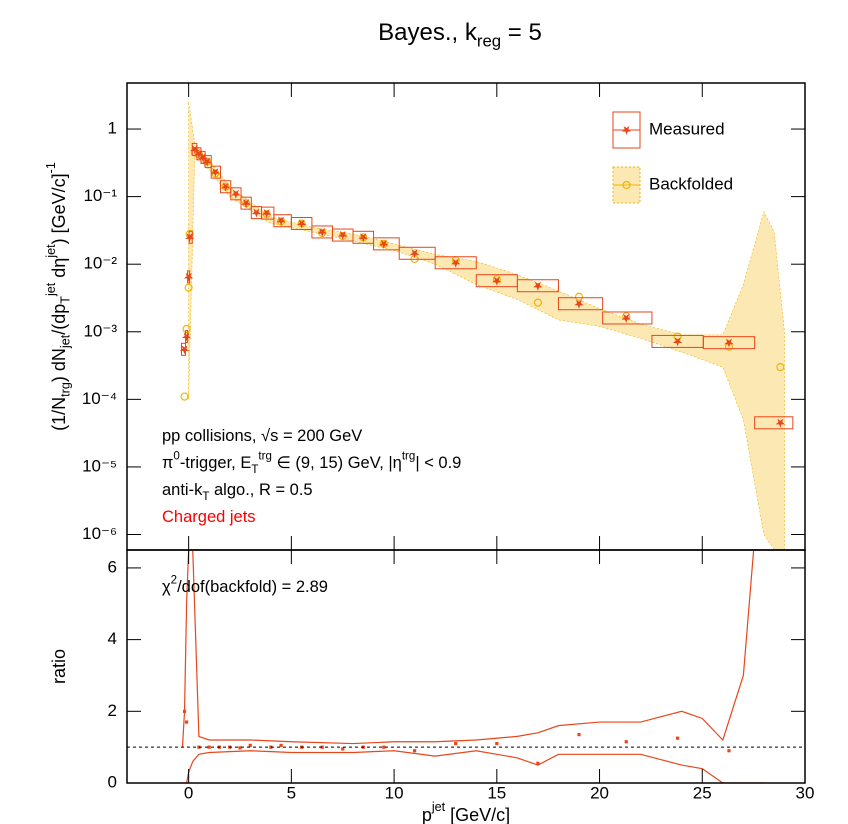 This screenshot has width=848, height=824. What do you see at coordinates (394, 792) in the screenshot?
I see `x-tick-label: 10` at bounding box center [394, 792].